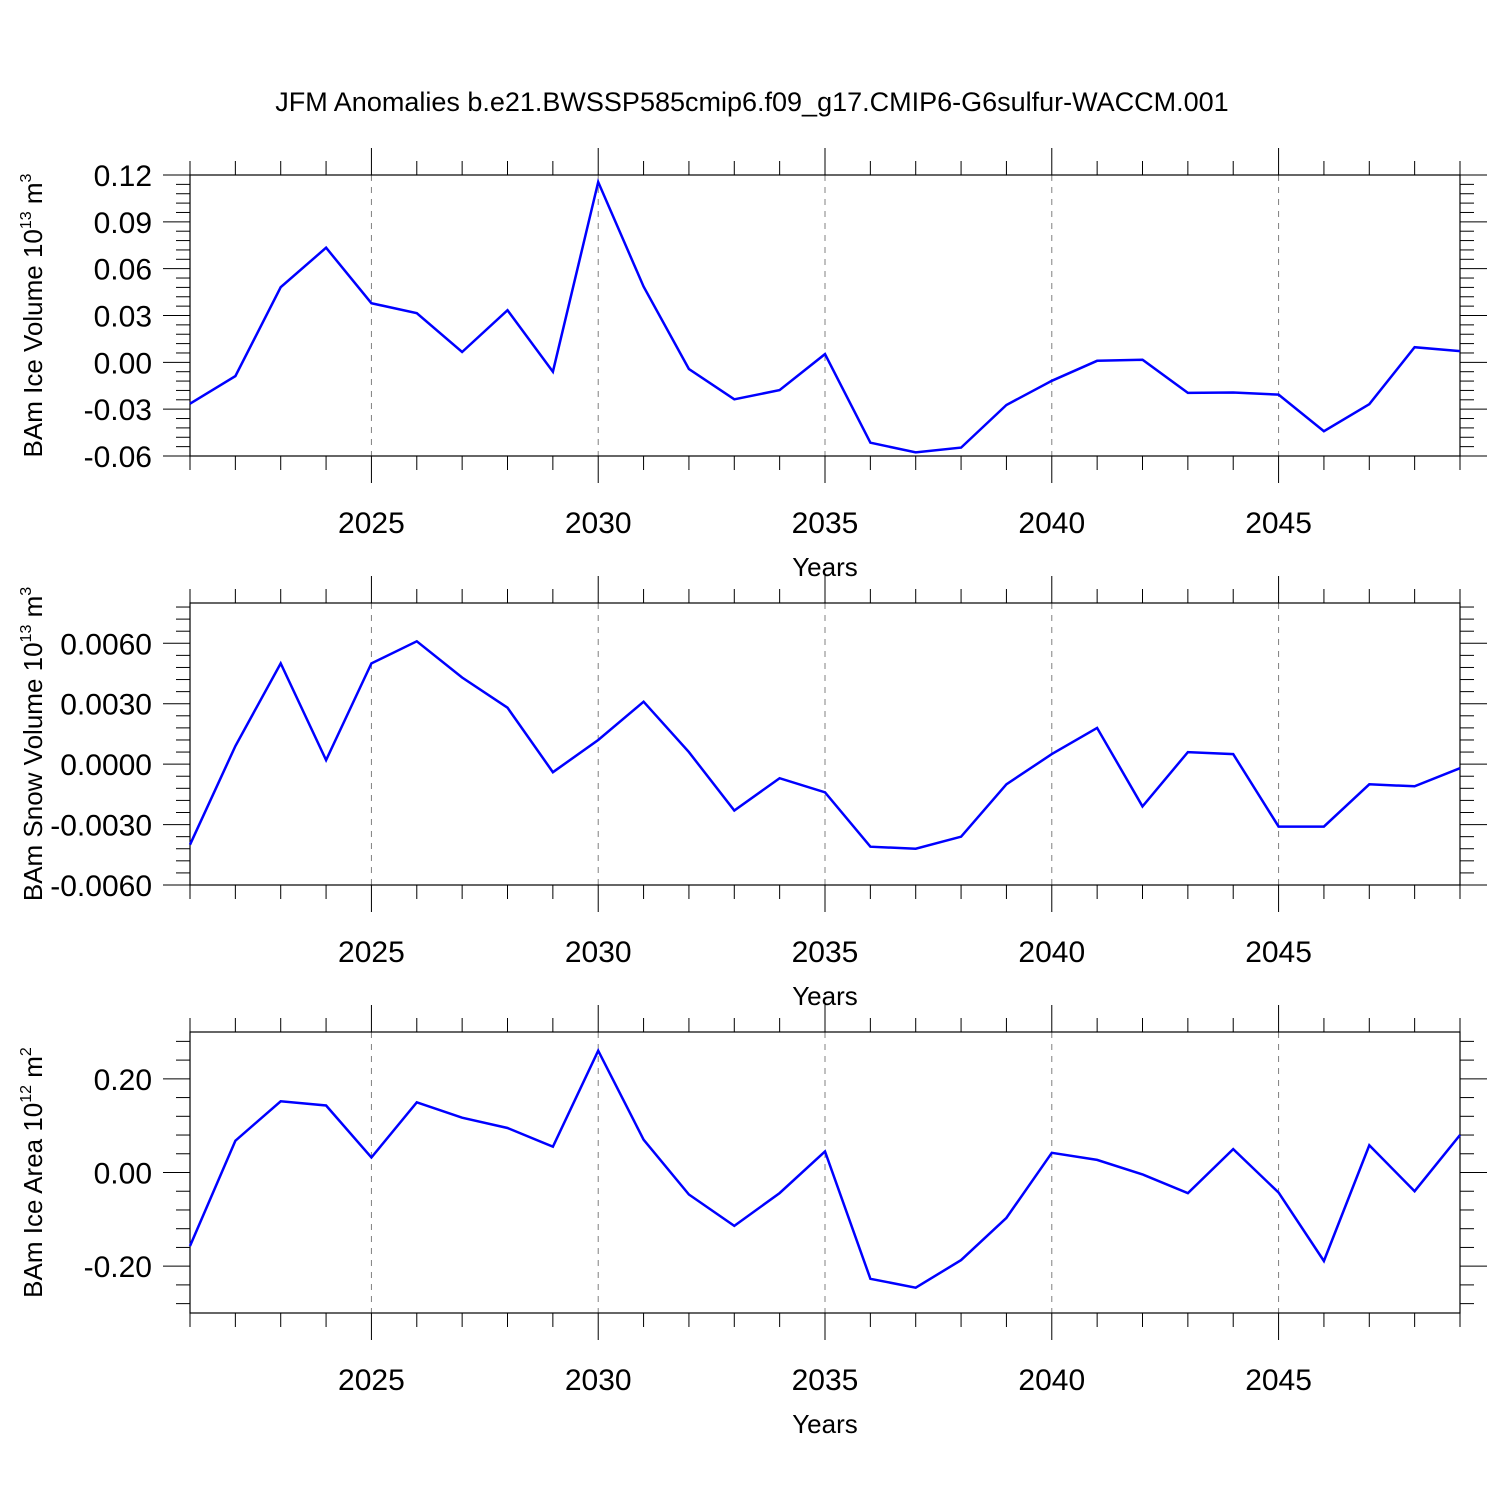 This screenshot has height=1500, width=1500. Describe the element at coordinates (26, 1094) in the screenshot. I see `y-axis-label-exponent: 12` at that location.